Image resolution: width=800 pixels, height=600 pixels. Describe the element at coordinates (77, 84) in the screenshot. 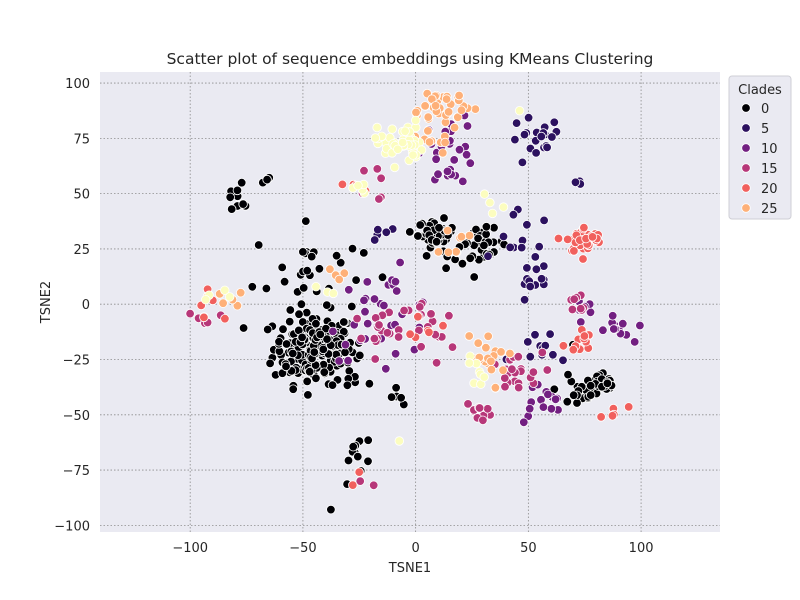

I see `y-tick-label: 100` at that location.